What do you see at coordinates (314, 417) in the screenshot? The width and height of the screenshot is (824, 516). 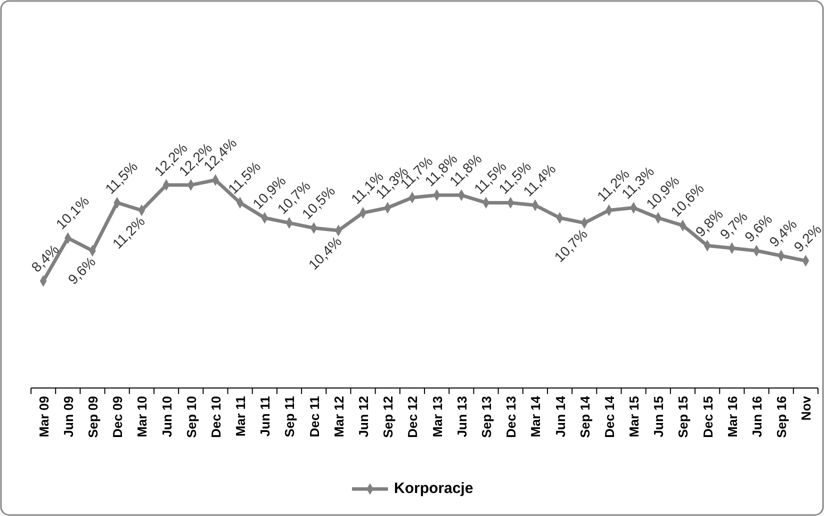 I see `x-tick-label: Dec 11` at bounding box center [314, 417].